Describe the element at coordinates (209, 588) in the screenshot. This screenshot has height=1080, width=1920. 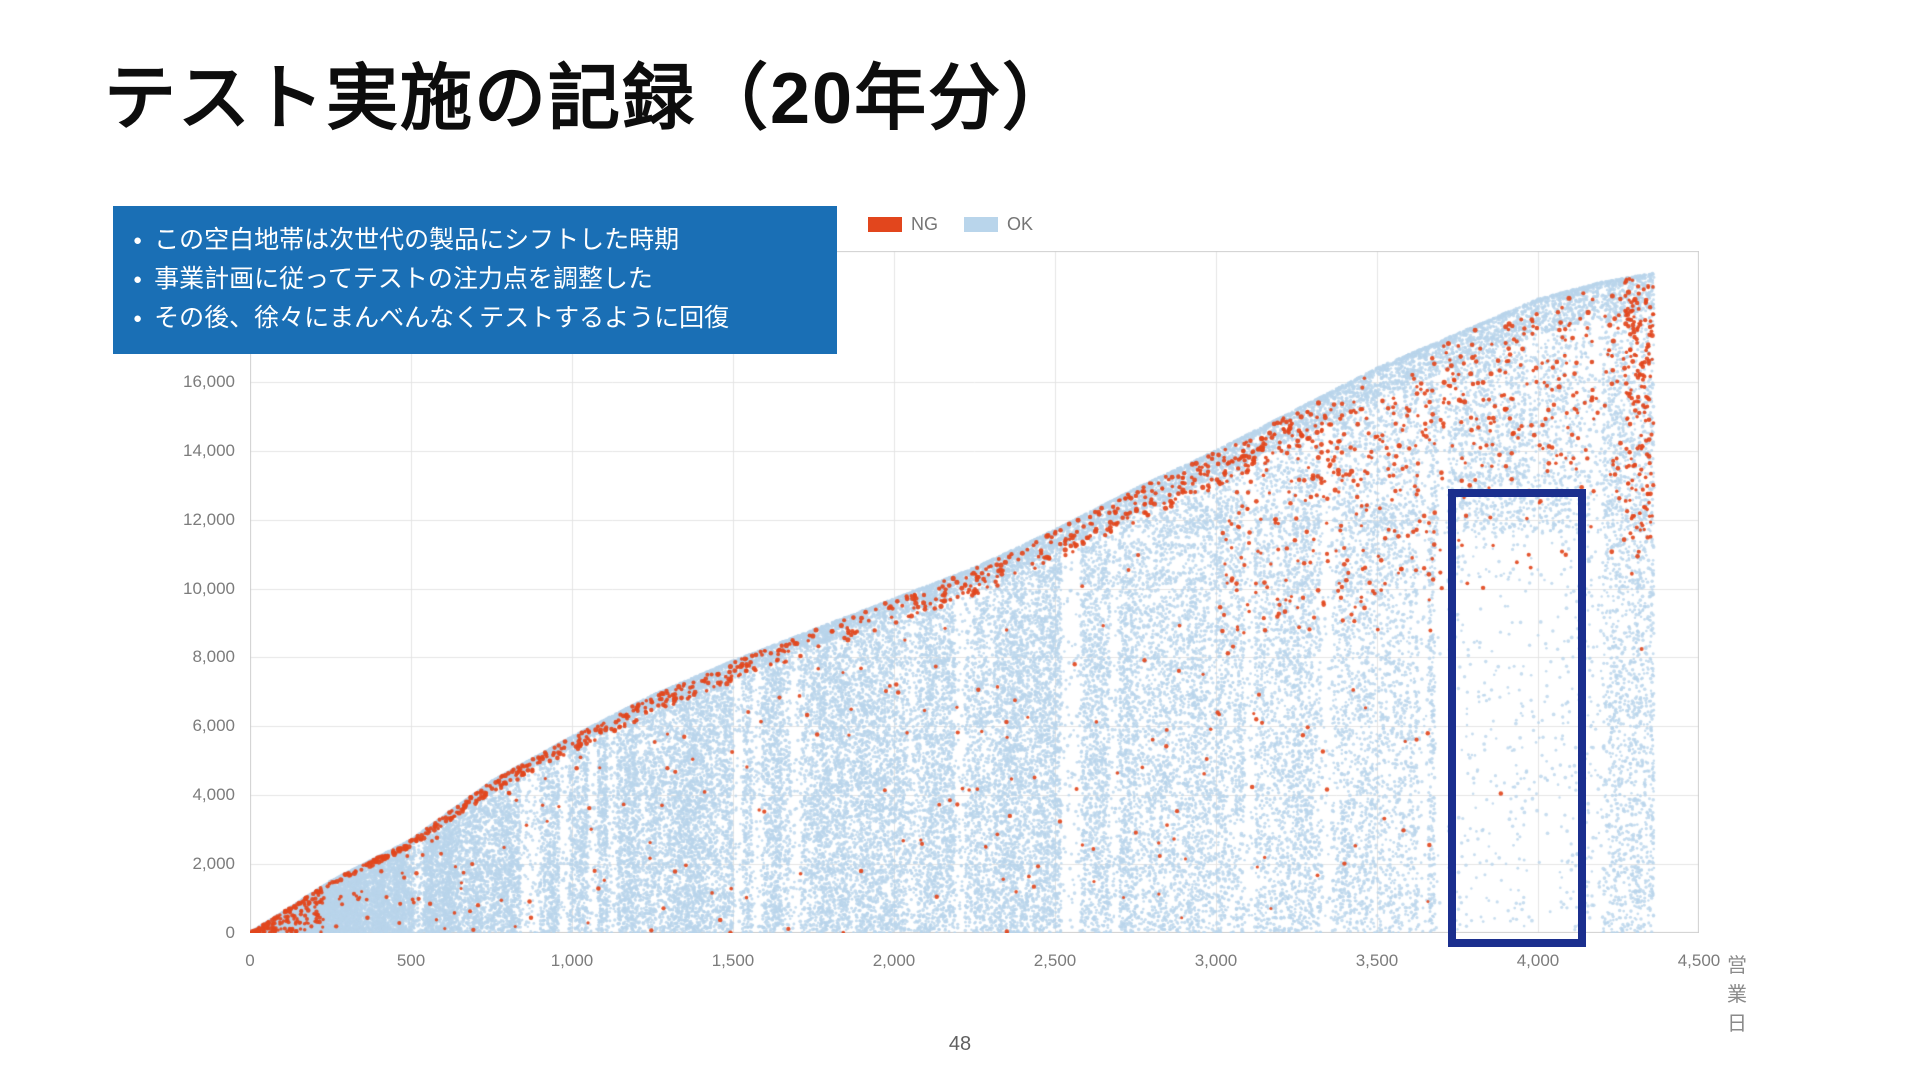
I see `y-tick-label: 10,000` at that location.